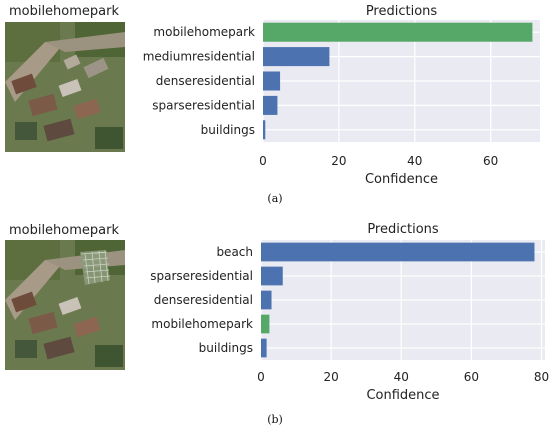 Image resolution: width=550 pixels, height=430 pixels. What do you see at coordinates (199, 57) in the screenshot?
I see `category-label: mediumresidential` at bounding box center [199, 57].